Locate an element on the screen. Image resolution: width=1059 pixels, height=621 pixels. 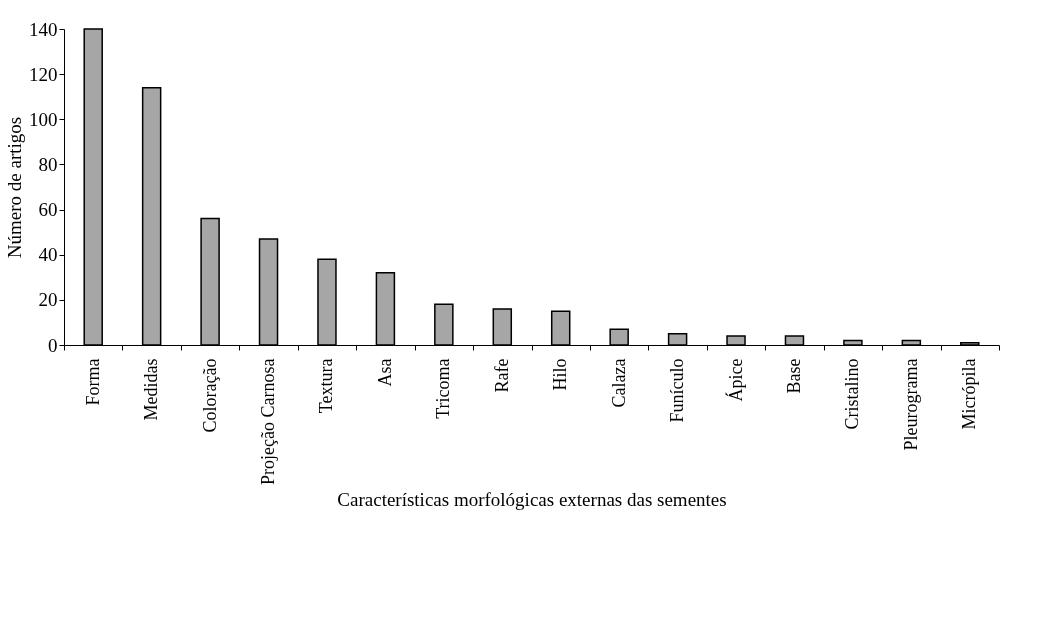
y-tick-label: 120 is located at coordinates (43, 74).